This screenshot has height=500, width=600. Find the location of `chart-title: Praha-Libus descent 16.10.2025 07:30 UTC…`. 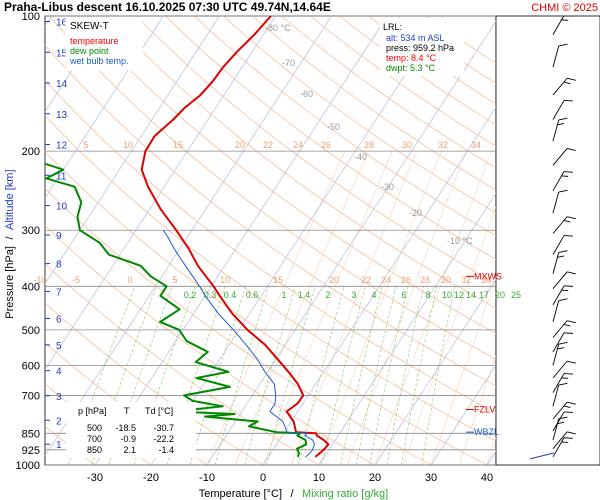

chart-title: Praha-Libus descent 16.10.2025 07:30 UTC… is located at coordinates (167, 7).